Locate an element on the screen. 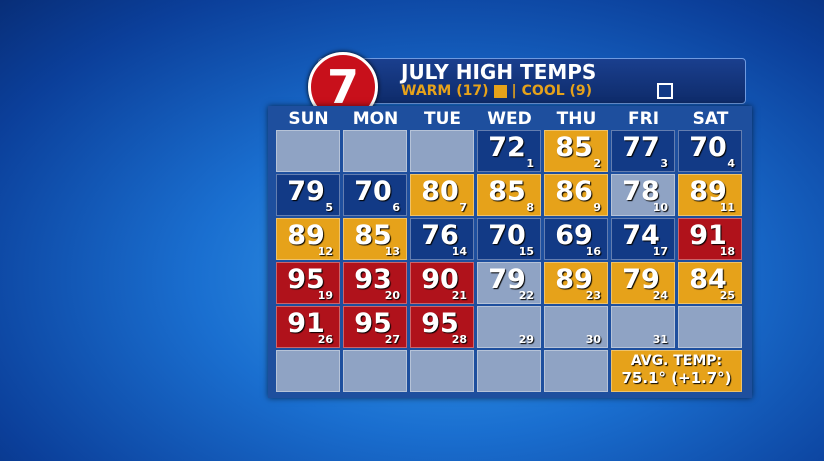  day-number: 24 is located at coordinates (660, 295).